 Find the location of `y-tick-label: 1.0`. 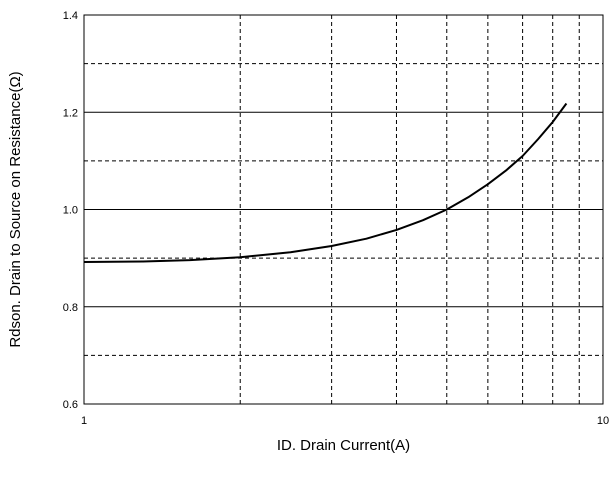

y-tick-label: 1.0 is located at coordinates (70, 211).